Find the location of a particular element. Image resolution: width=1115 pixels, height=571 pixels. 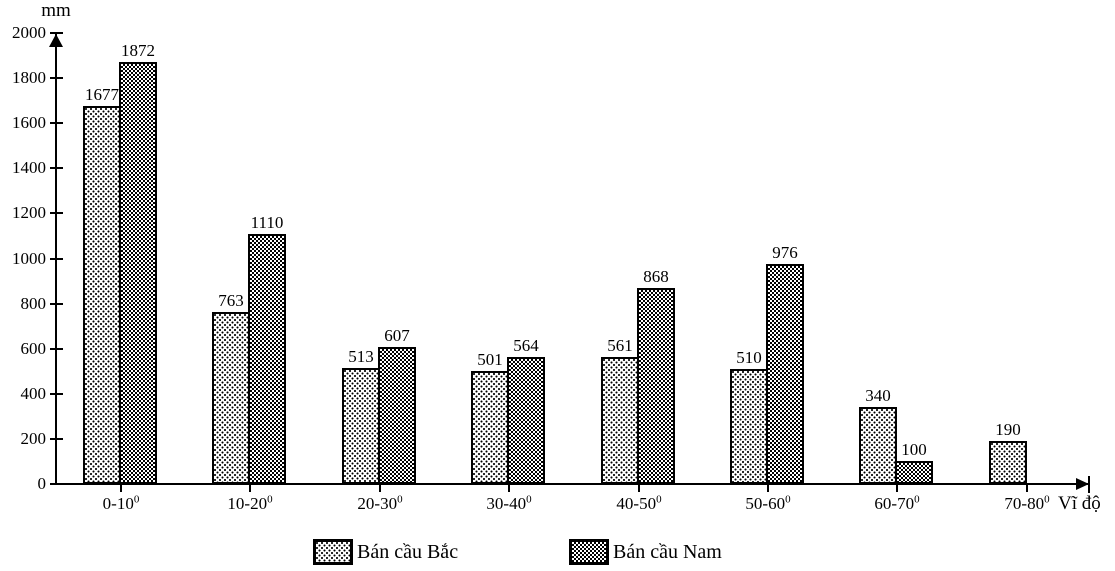

y-axis-title: mm is located at coordinates (56, 10).